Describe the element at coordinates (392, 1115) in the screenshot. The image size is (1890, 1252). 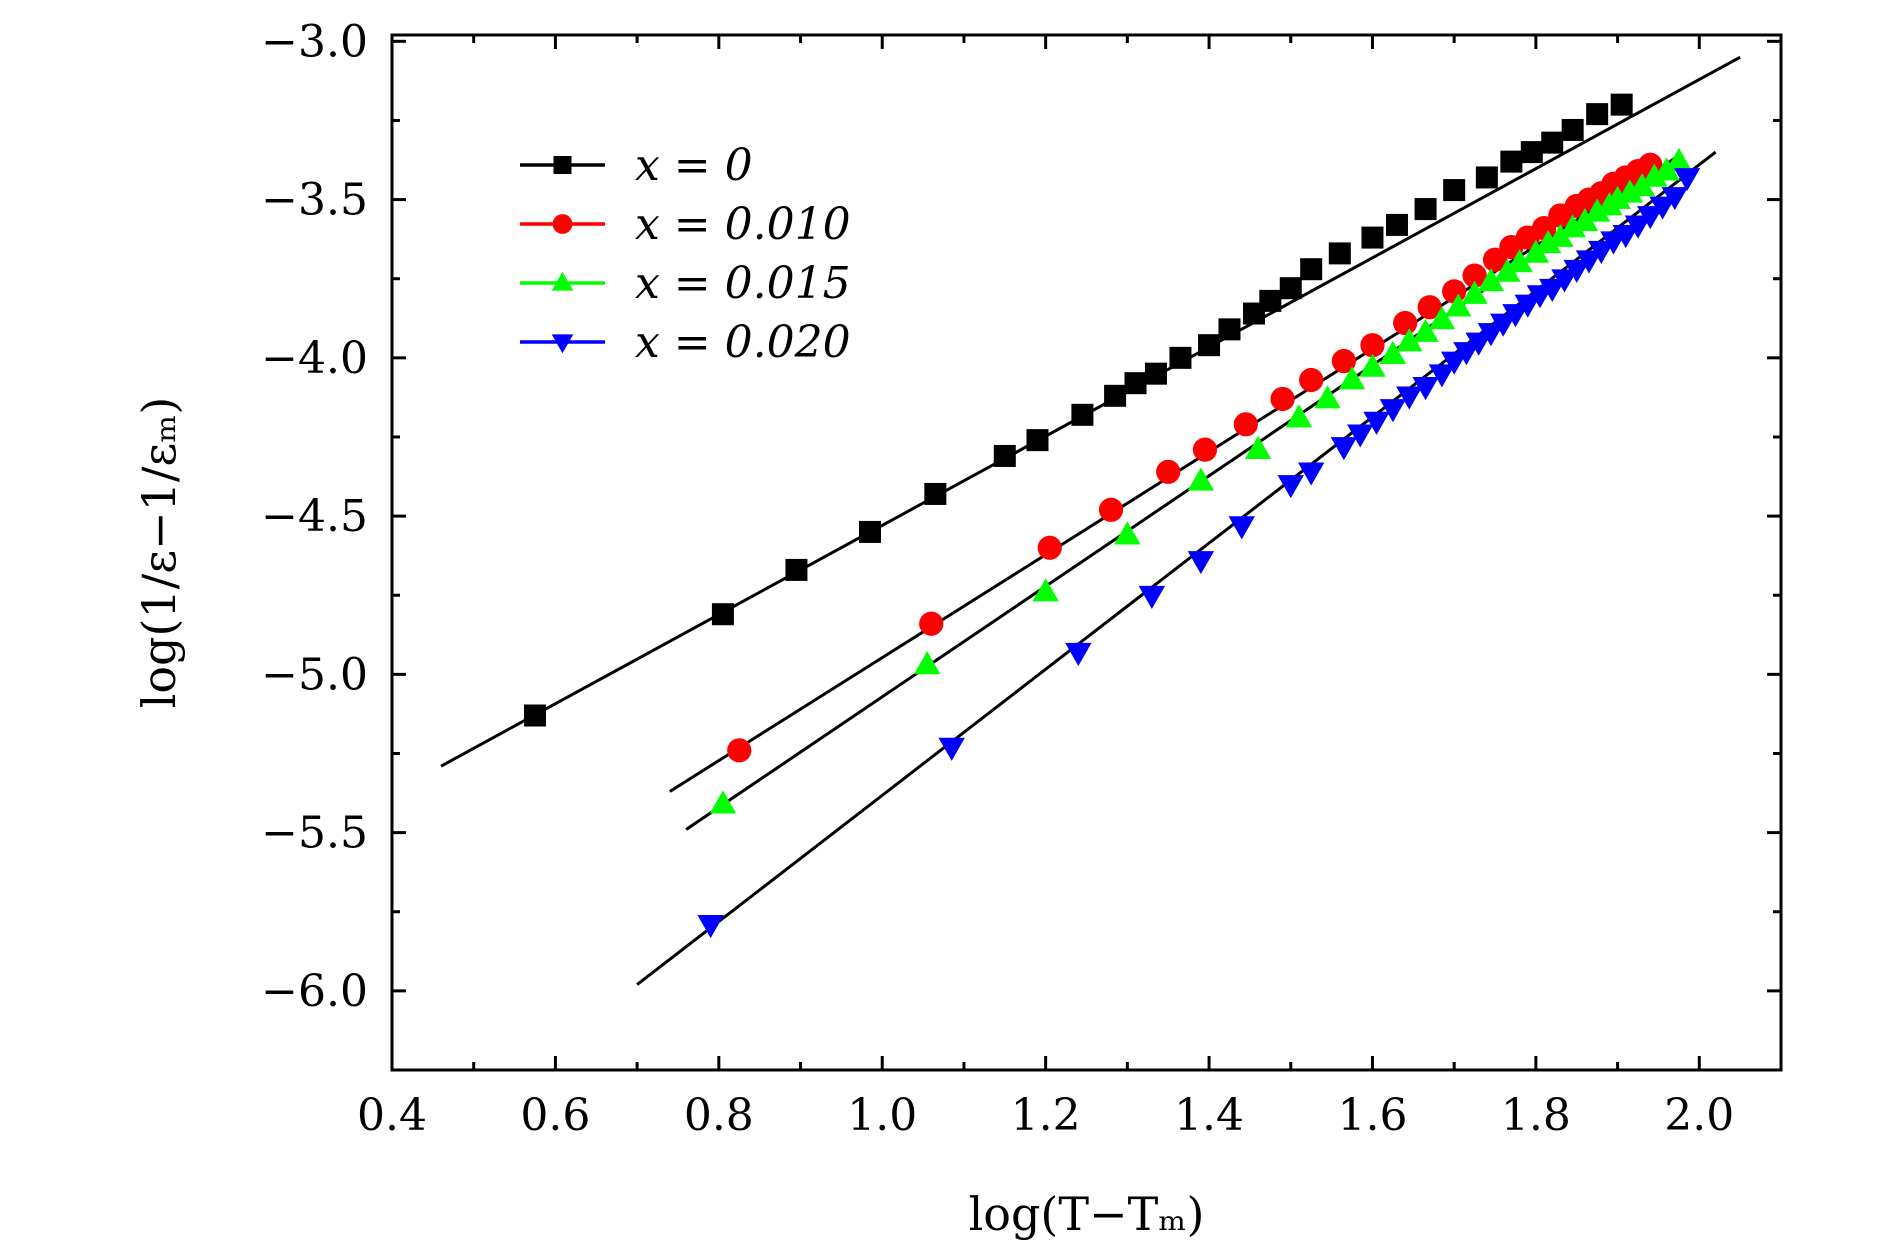
I see `x-tick-label: 0.4` at that location.